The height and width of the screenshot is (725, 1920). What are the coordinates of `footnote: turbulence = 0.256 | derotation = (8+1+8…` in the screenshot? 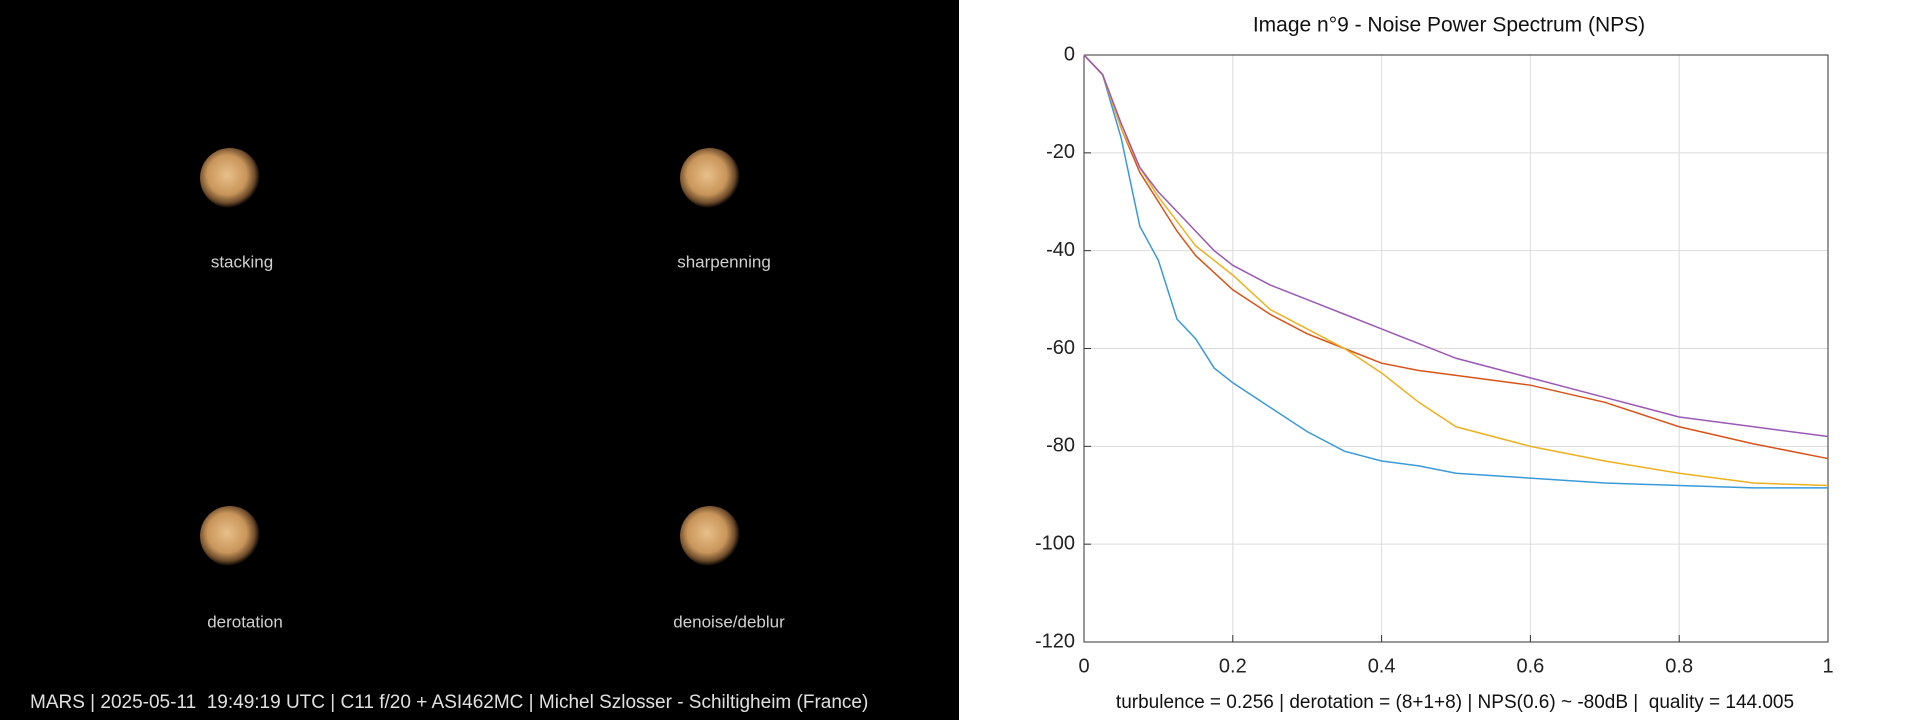 It's located at (1455, 702).